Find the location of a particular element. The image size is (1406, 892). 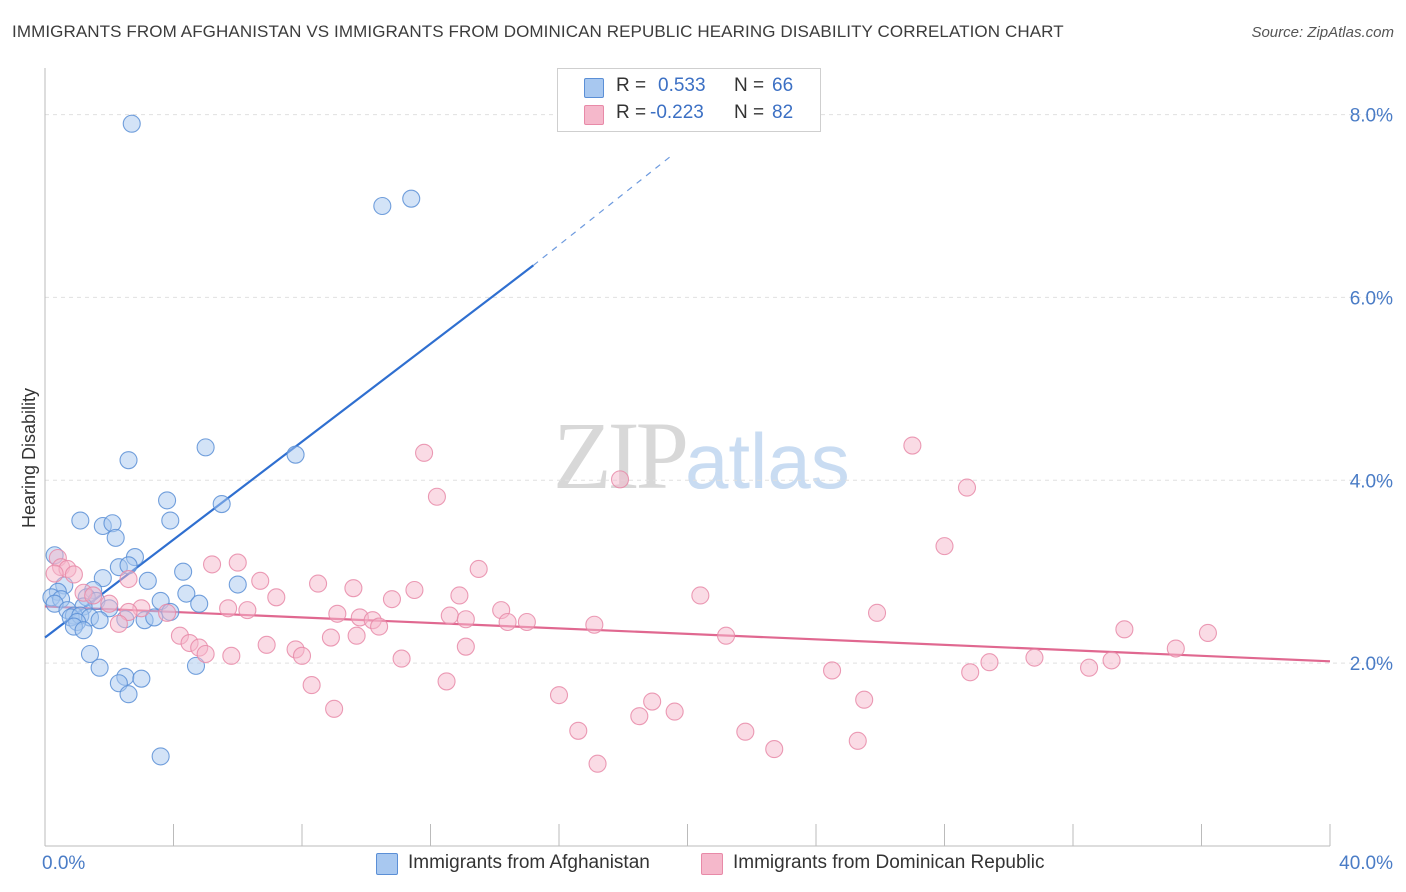

stats-row-afghanistan: R = 0.533 N = 66 is located at coordinates (689, 88).